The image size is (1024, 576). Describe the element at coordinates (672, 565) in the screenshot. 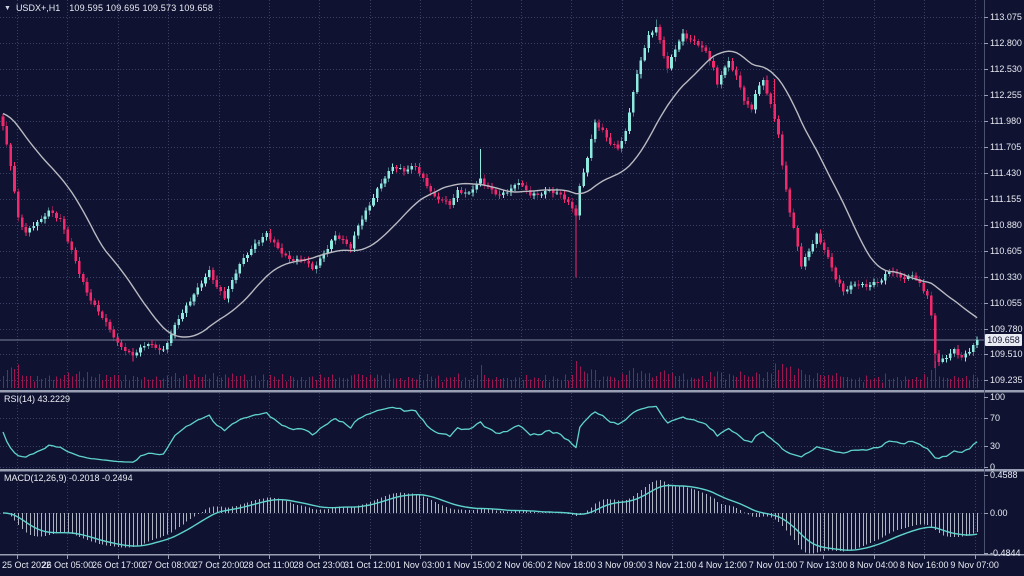

I see `time-axis-label: 3 Nov 21:00` at that location.